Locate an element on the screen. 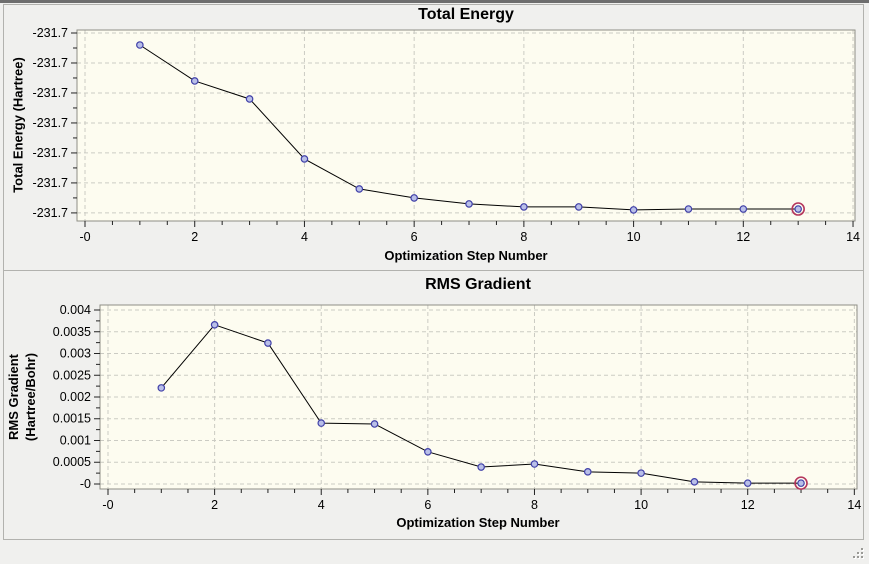  charts-divider is located at coordinates (433, 270).